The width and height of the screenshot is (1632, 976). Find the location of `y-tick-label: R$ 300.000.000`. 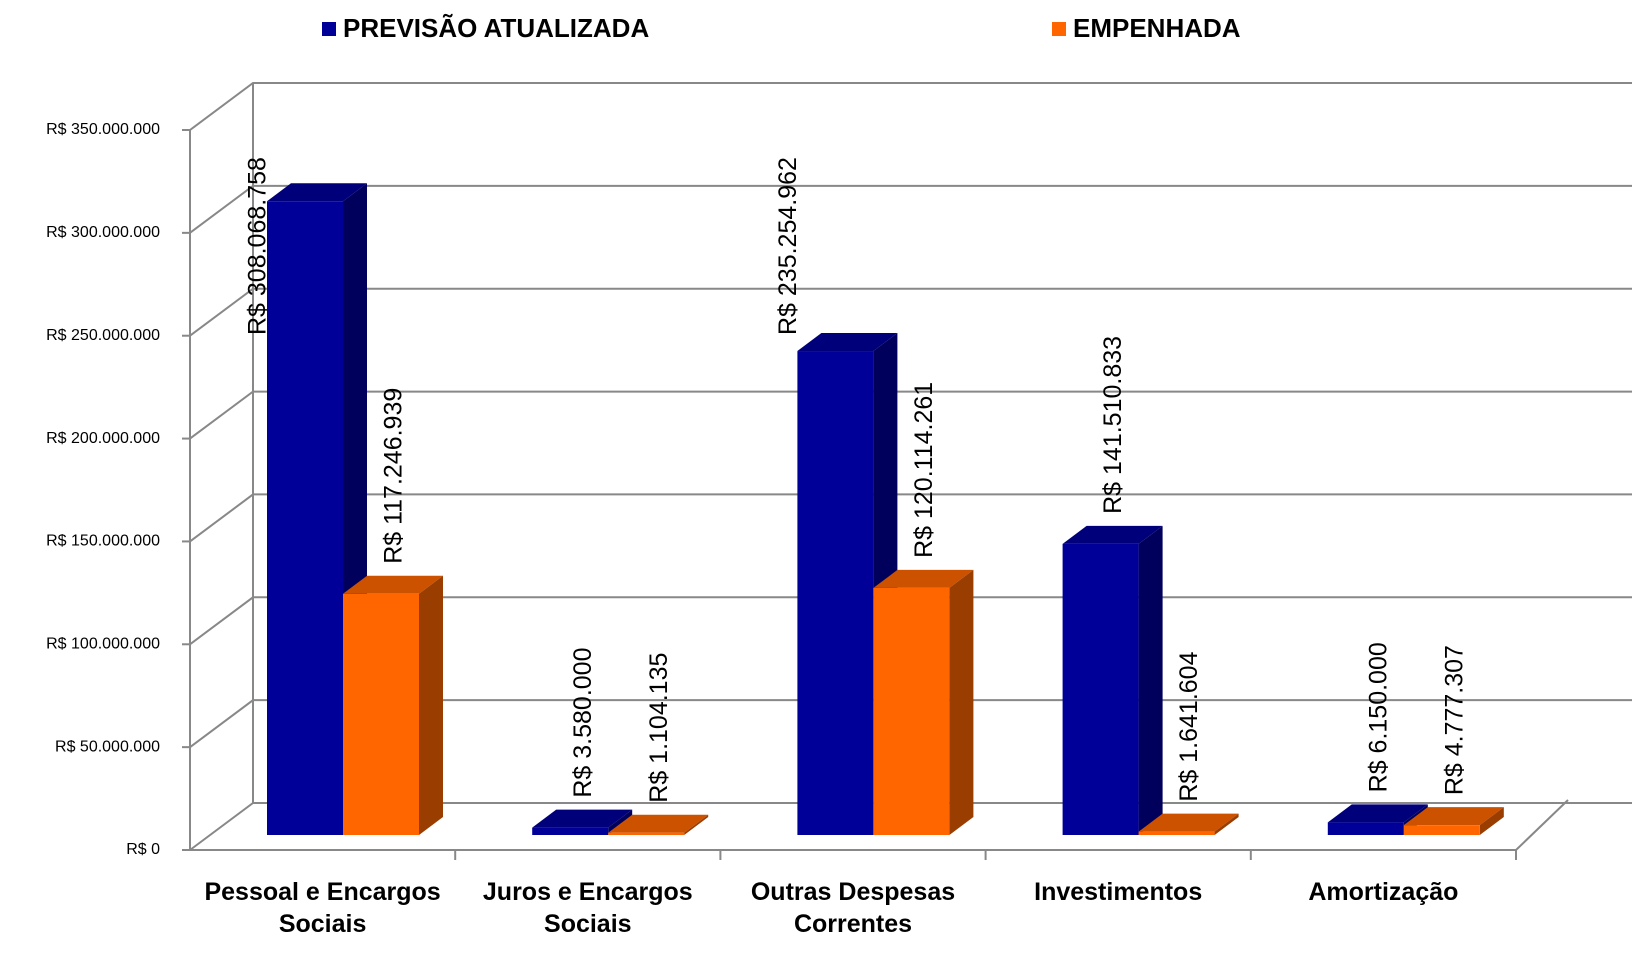

y-tick-label: R$ 300.000.000 is located at coordinates (103, 232).